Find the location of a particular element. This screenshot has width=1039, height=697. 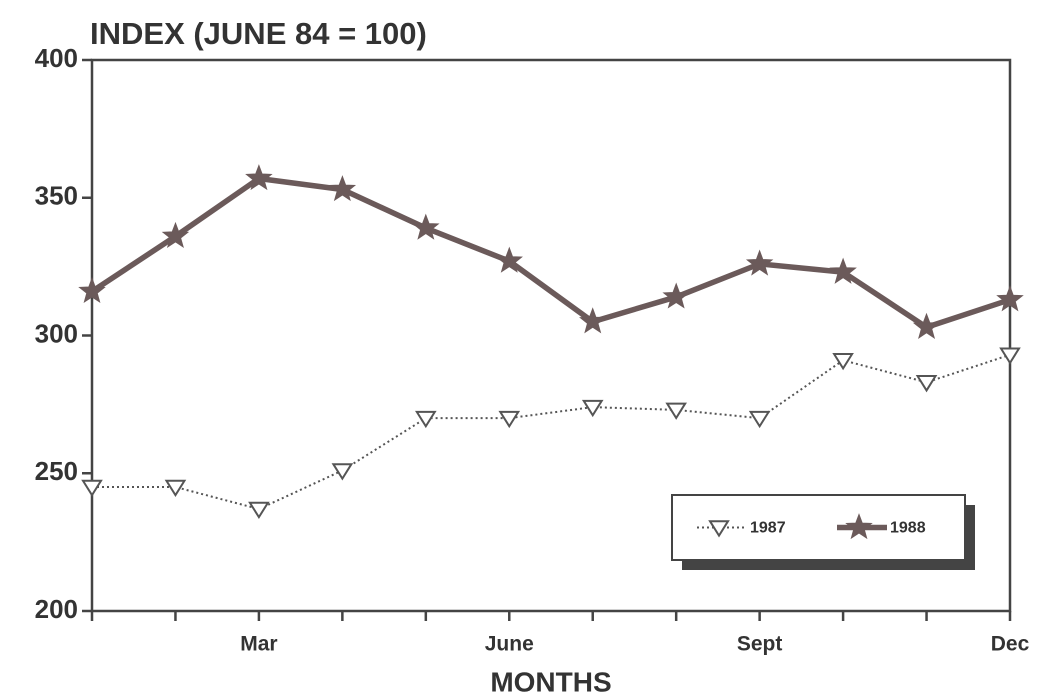

y-tick-label: 300 is located at coordinates (56, 333).